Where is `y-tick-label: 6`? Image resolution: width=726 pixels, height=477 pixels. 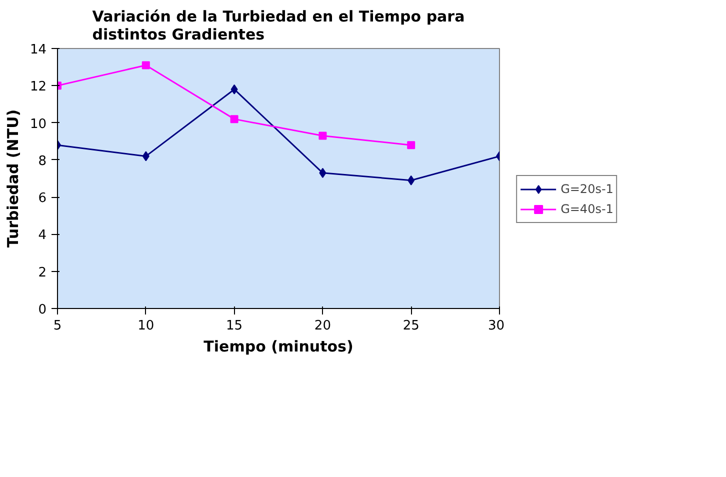 y-tick-label: 6 is located at coordinates (42, 198).